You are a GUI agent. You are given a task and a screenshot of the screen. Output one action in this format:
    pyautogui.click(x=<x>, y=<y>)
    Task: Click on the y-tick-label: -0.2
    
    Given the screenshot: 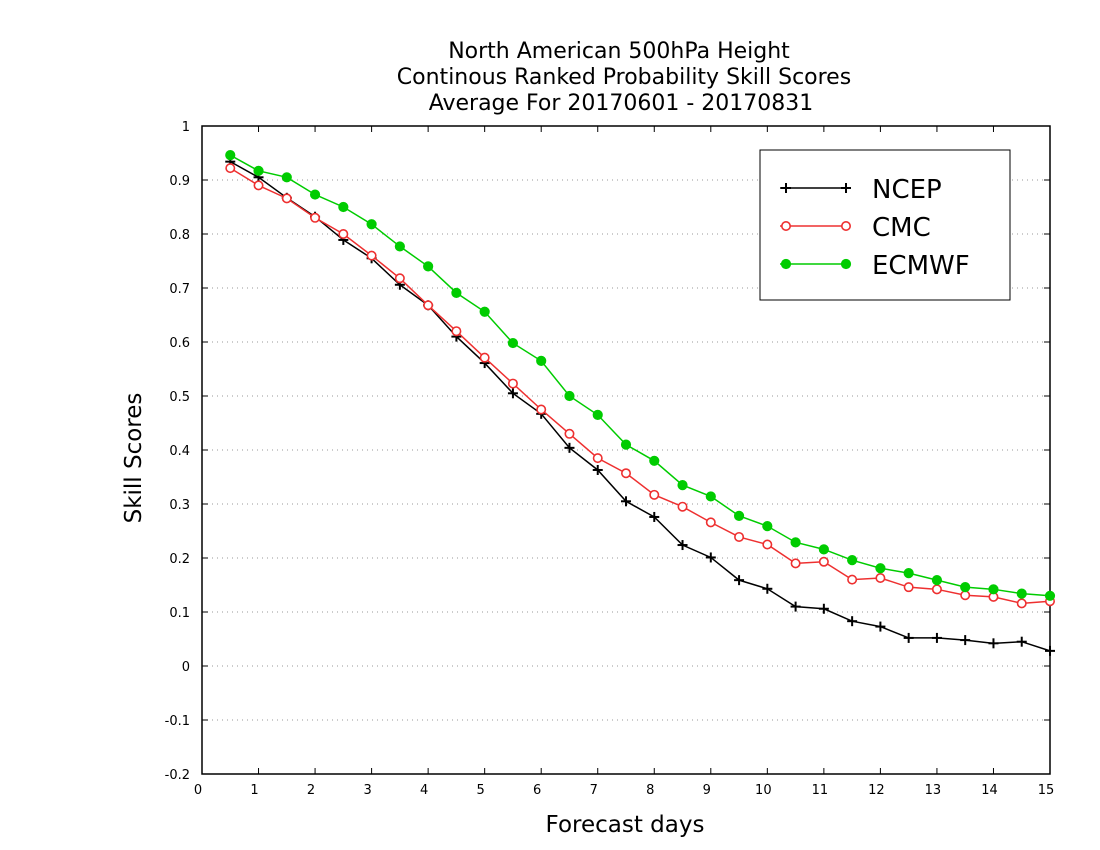 What is the action you would take?
    pyautogui.click(x=177, y=775)
    